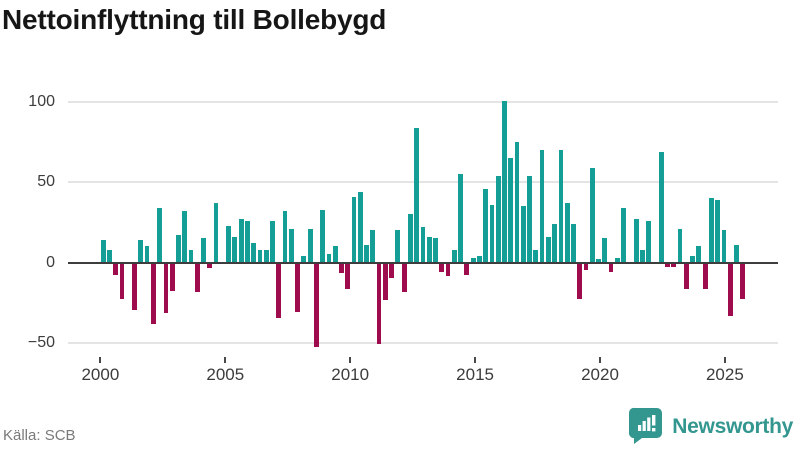 The image size is (800, 450). What do you see at coordinates (724, 374) in the screenshot?
I see `x-axis-label: 2025` at bounding box center [724, 374].